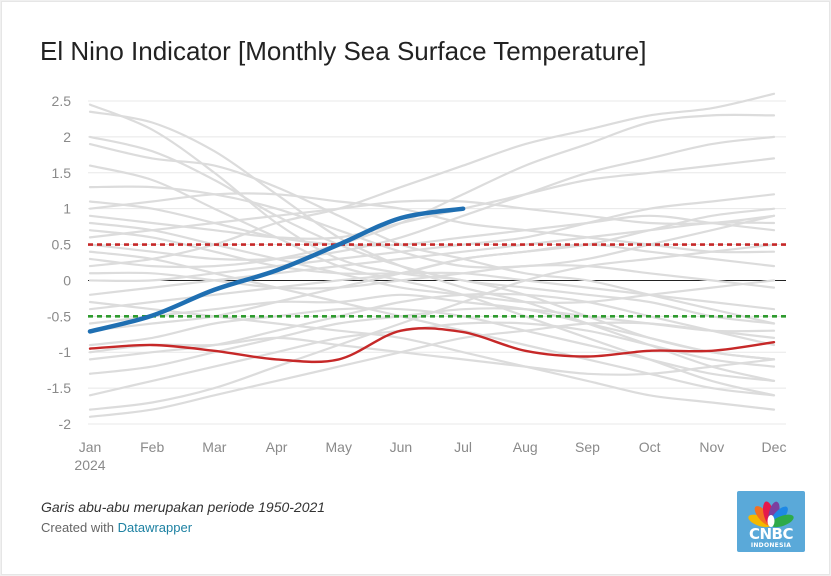 Image resolution: width=831 pixels, height=576 pixels. I want to click on x-tick-label: Sep, so click(587, 447).